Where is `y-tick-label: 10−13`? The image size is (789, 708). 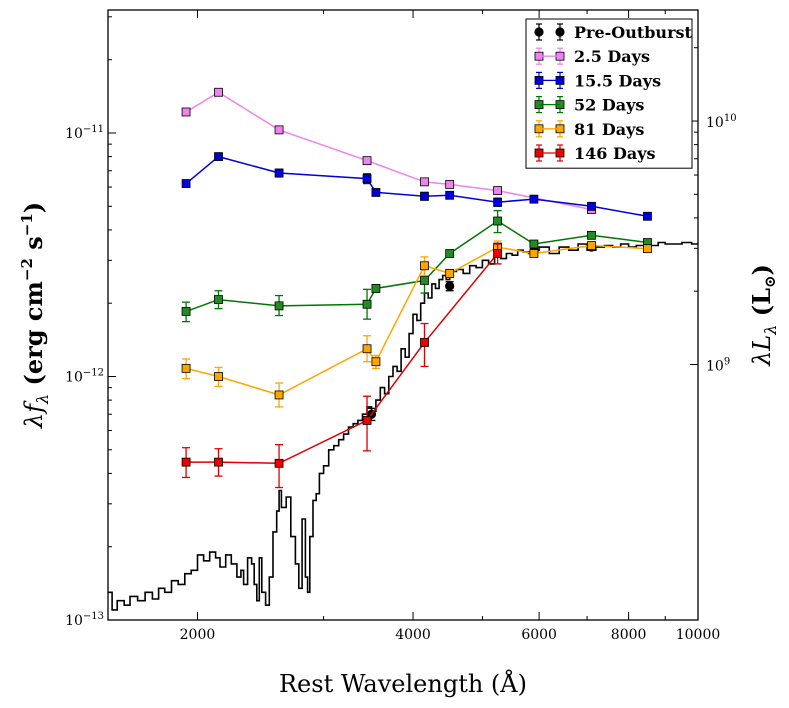 y-tick-label: 10−13 is located at coordinates (84, 620).